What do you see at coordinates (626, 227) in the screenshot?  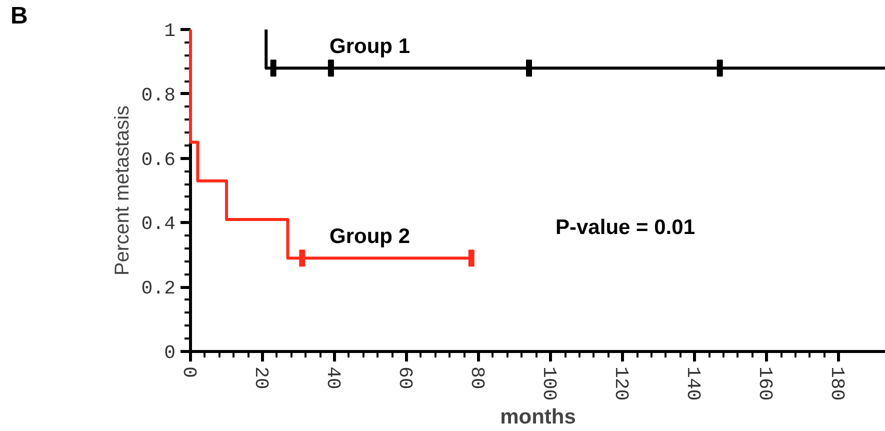 I see `annotation: P-value = 0.01` at bounding box center [626, 227].